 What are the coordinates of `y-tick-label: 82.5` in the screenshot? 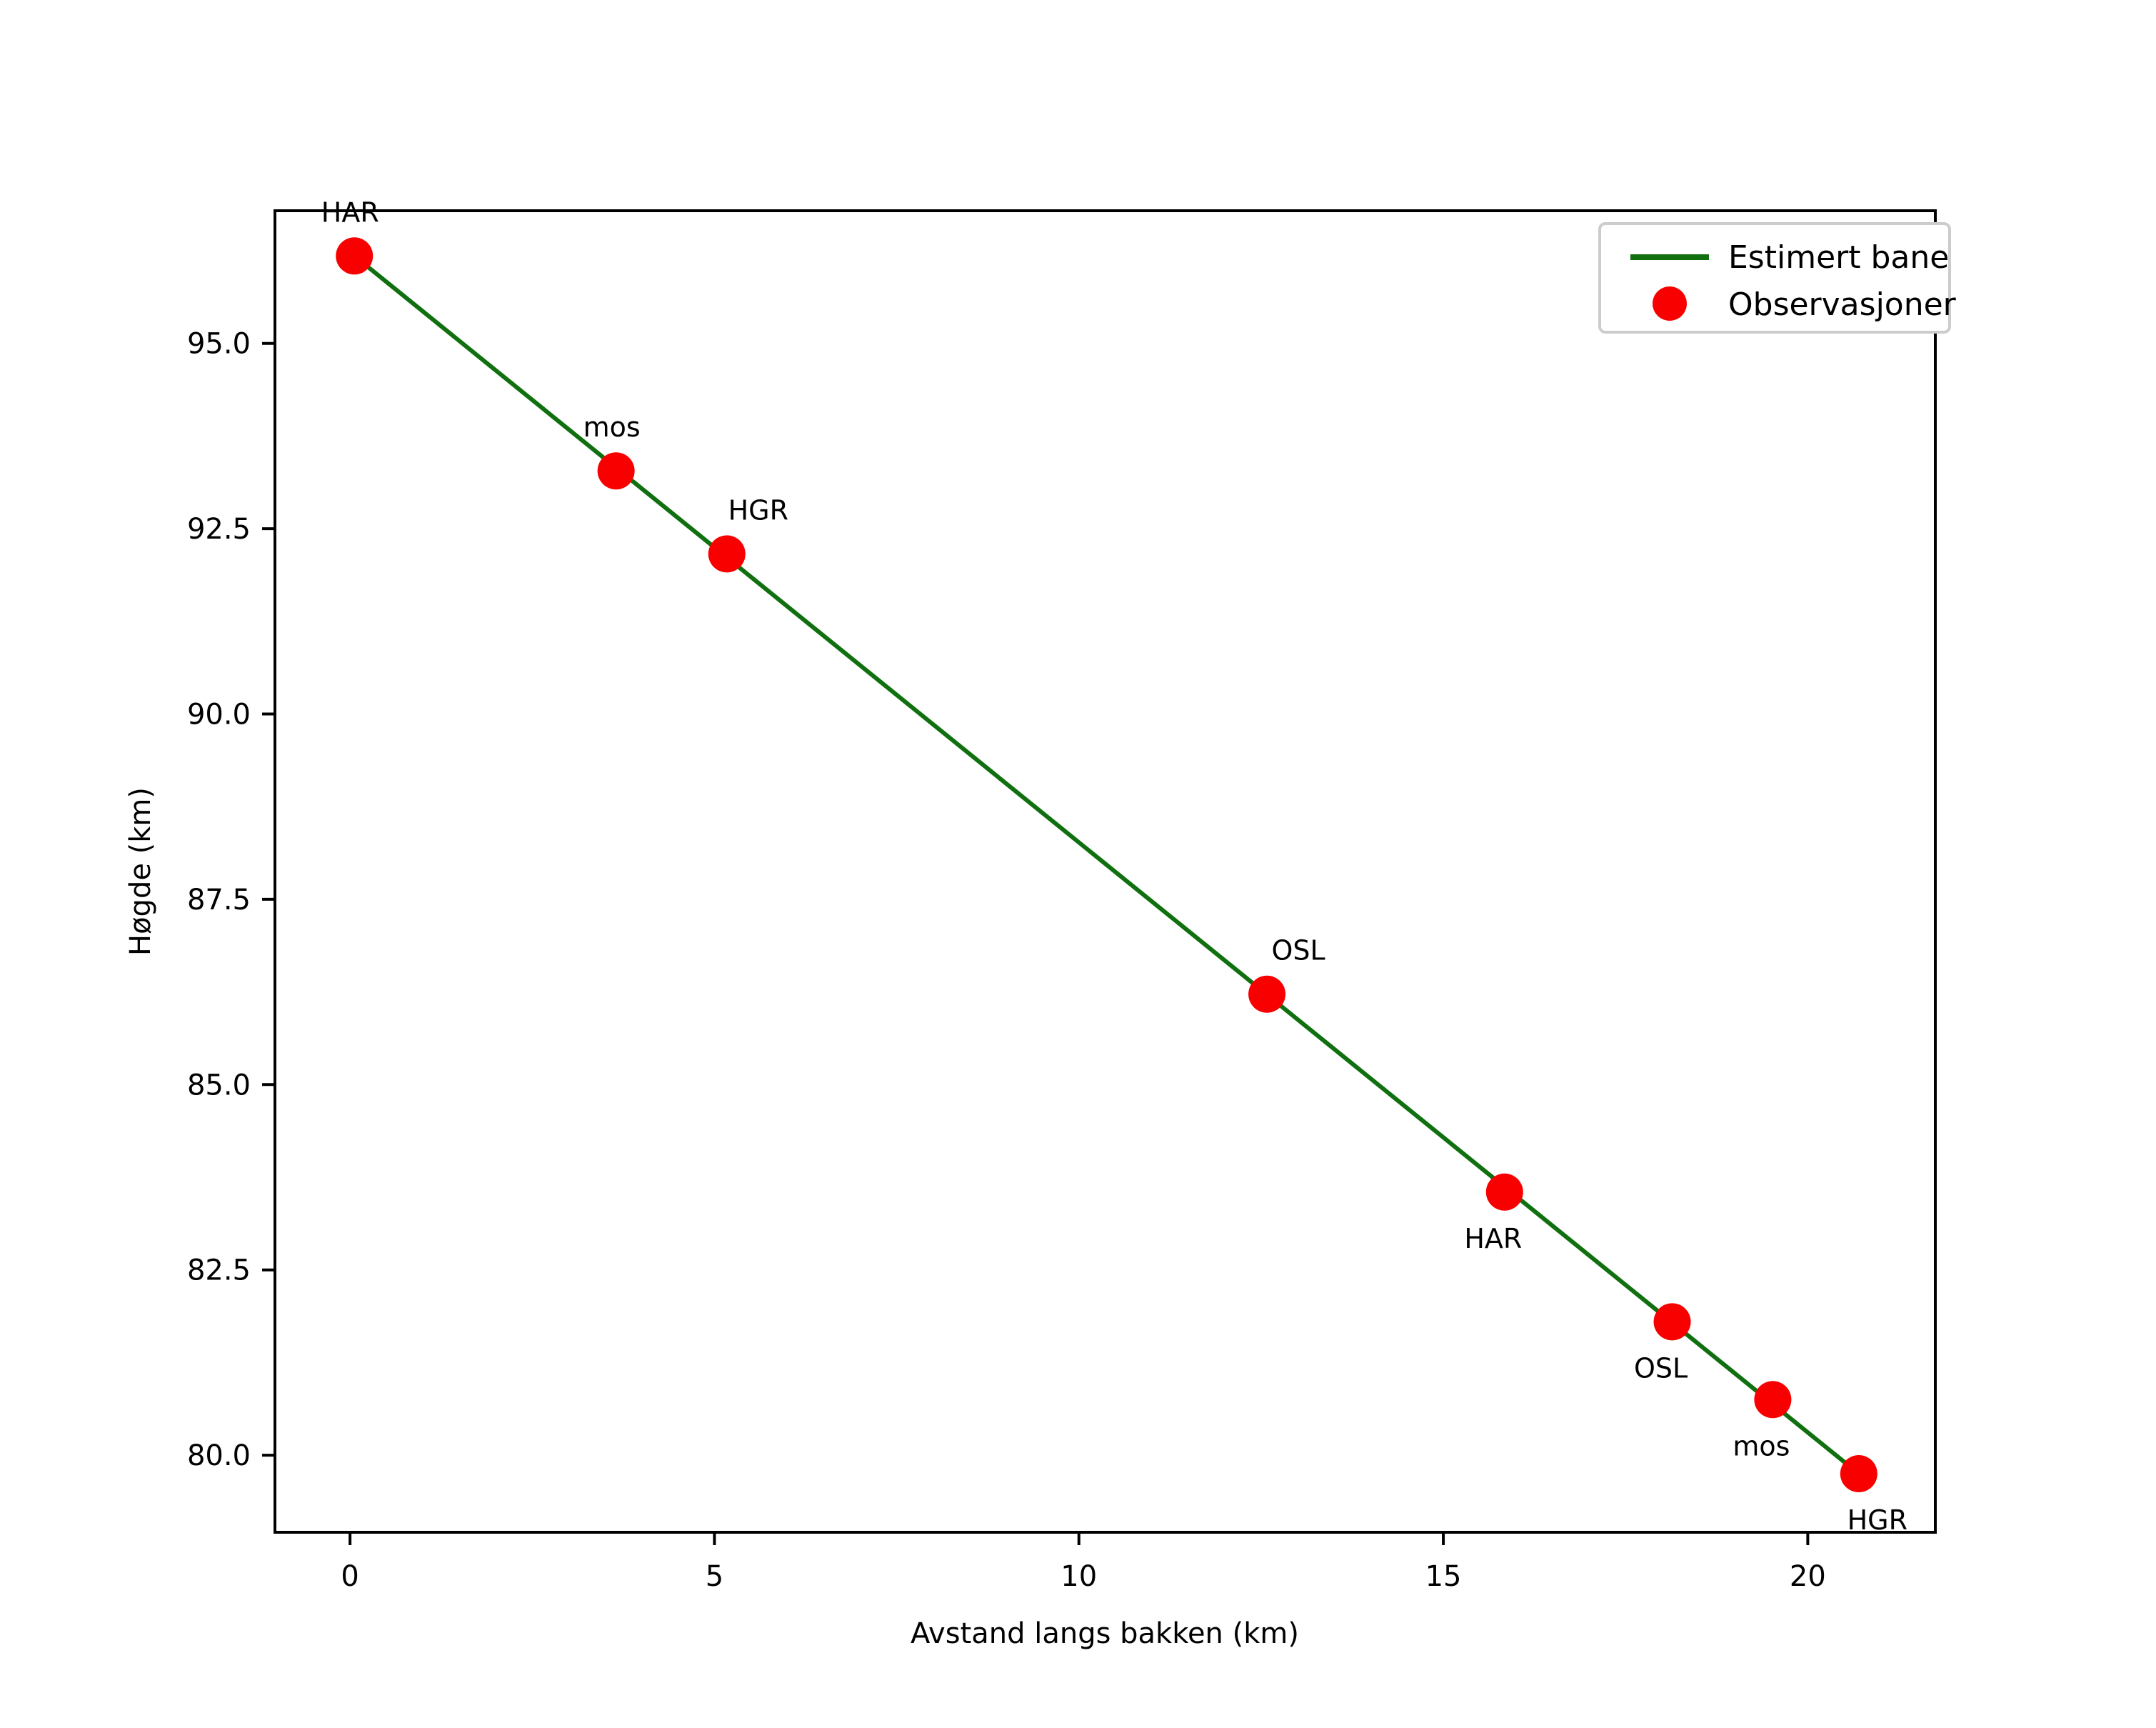 It's located at (219, 1270).